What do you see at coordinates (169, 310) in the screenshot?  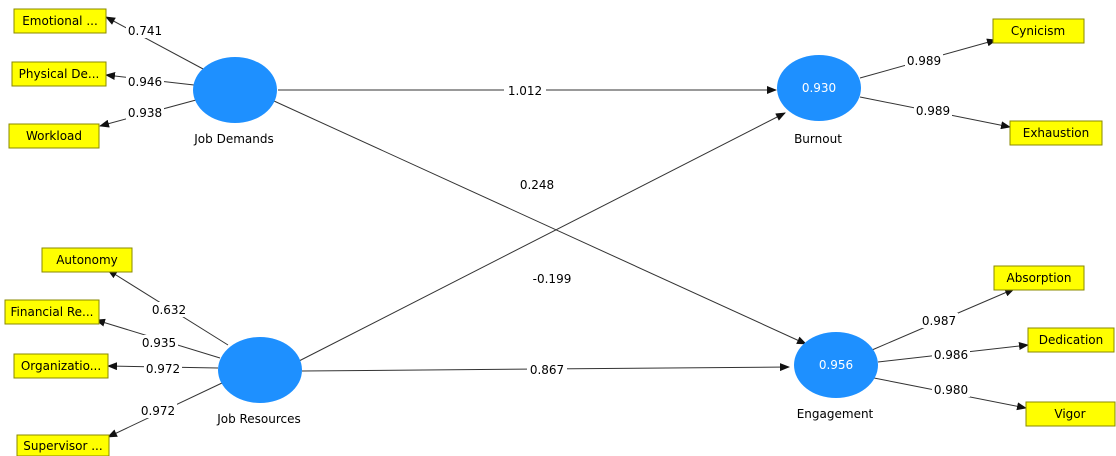 I see `loading-autonomy: 0.632` at bounding box center [169, 310].